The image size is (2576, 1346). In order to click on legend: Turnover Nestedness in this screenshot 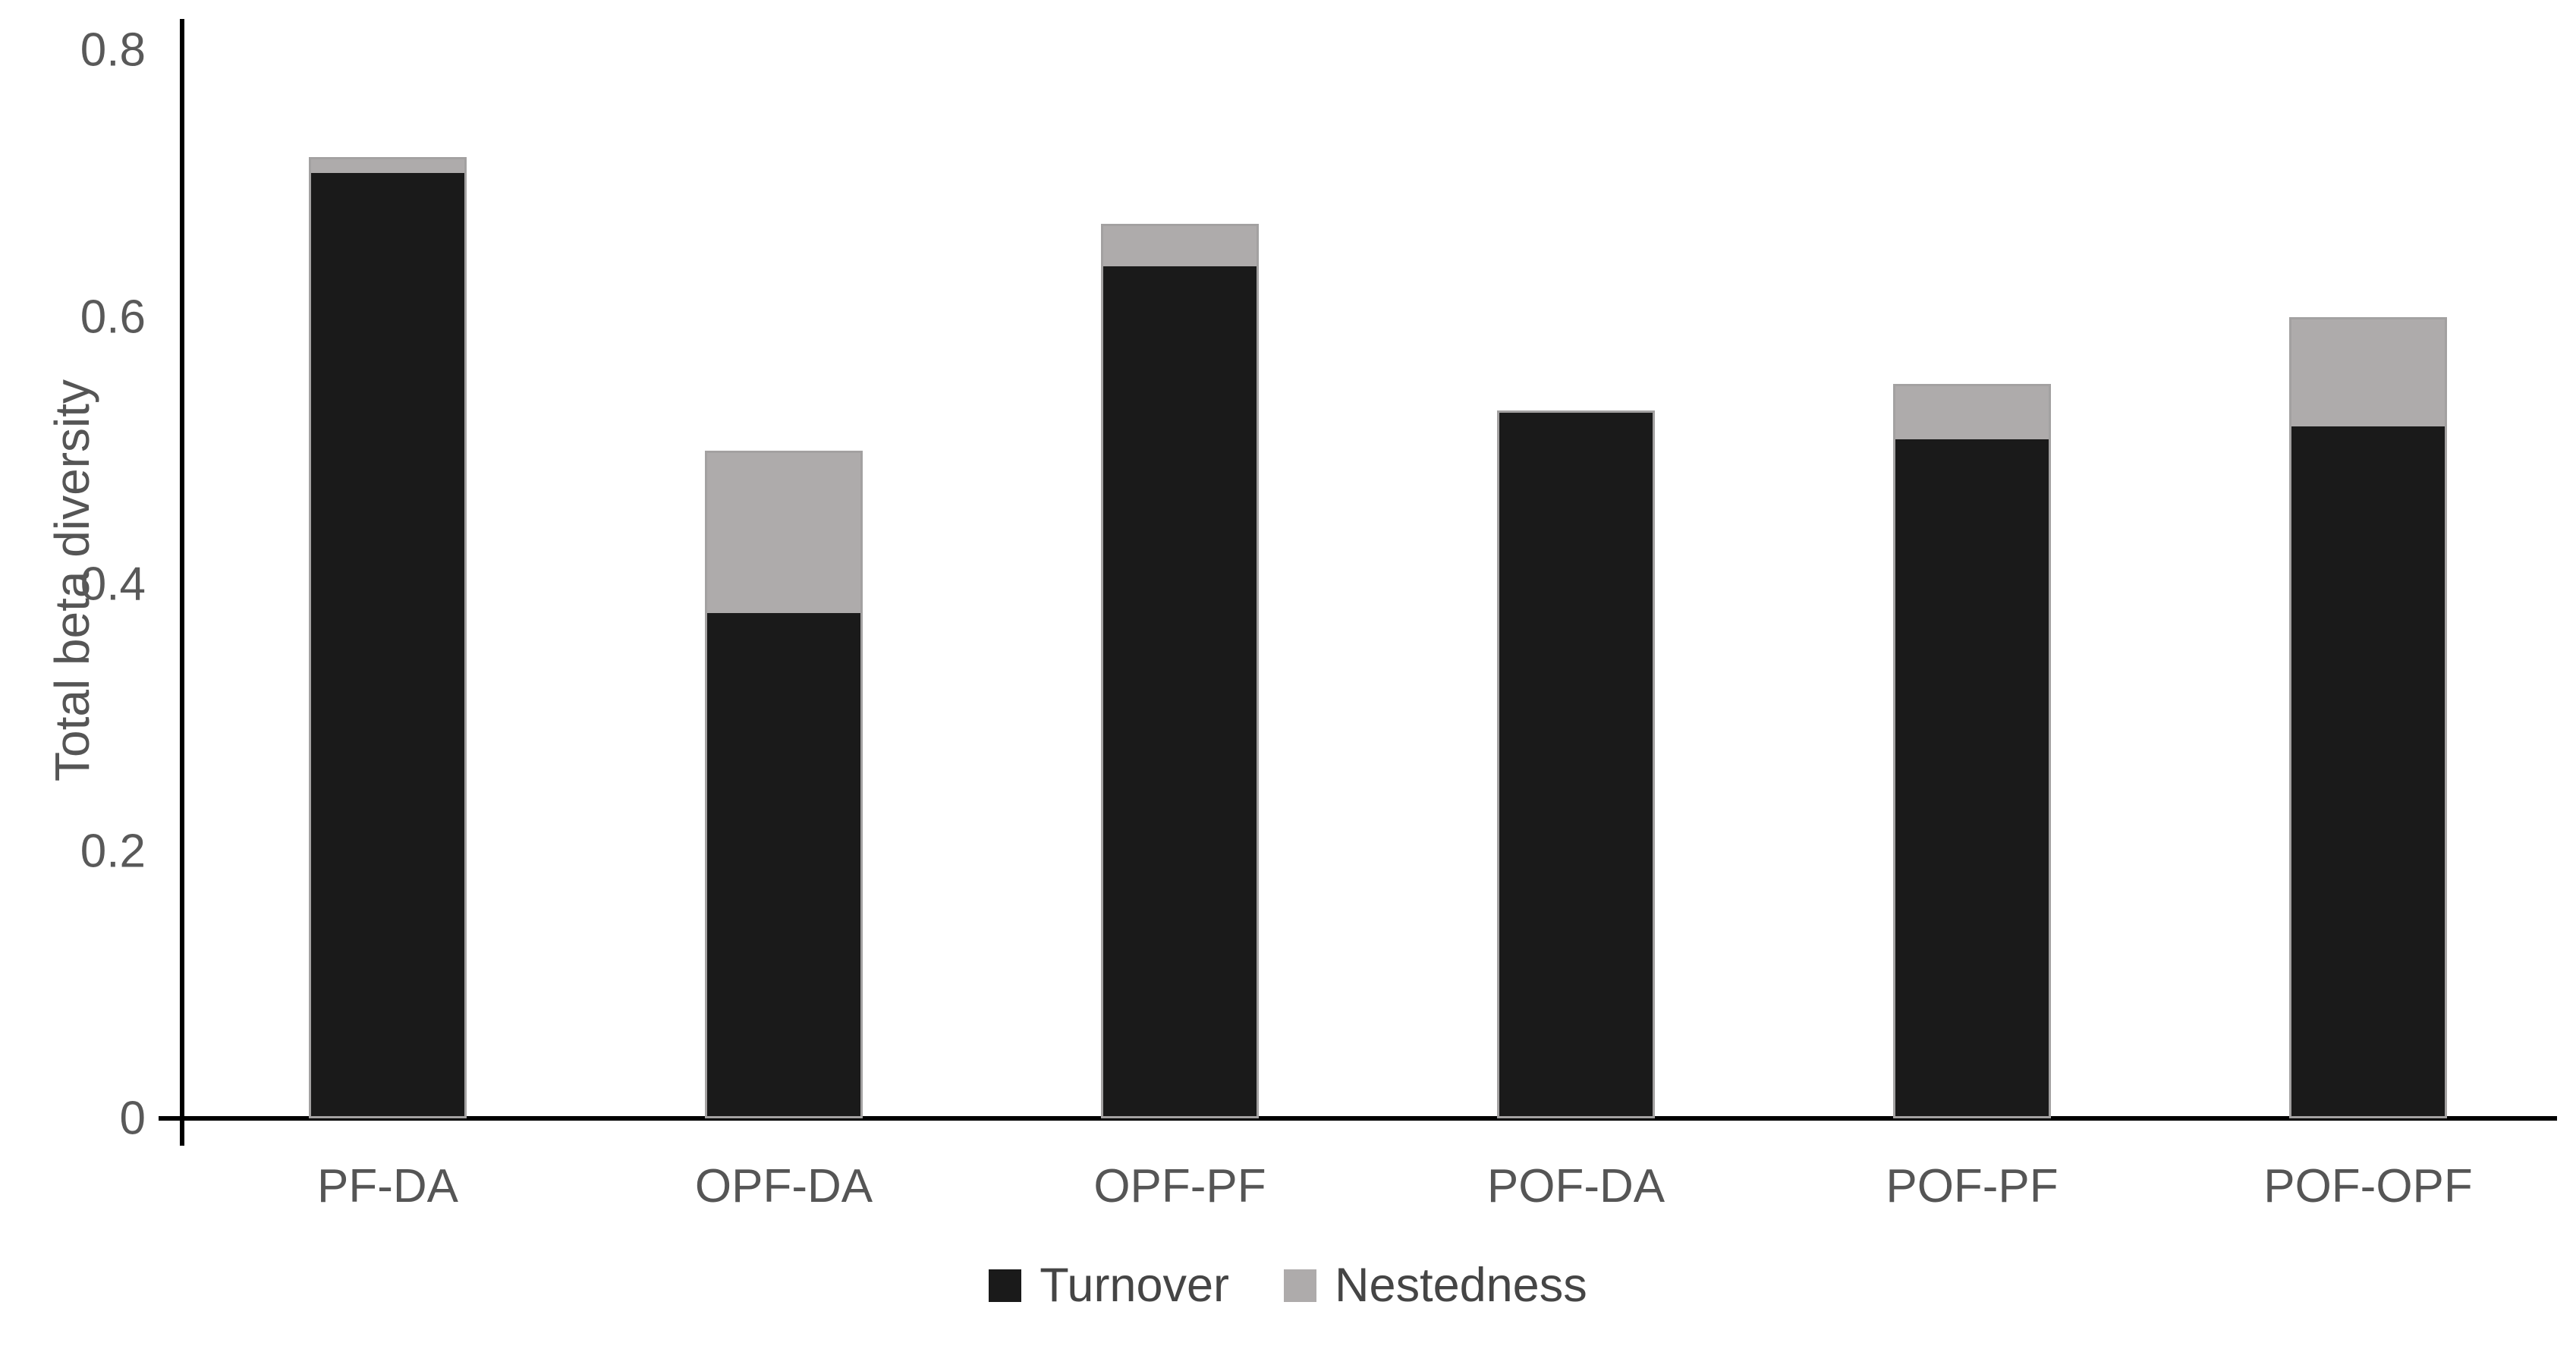, I will do `click(1288, 1285)`.